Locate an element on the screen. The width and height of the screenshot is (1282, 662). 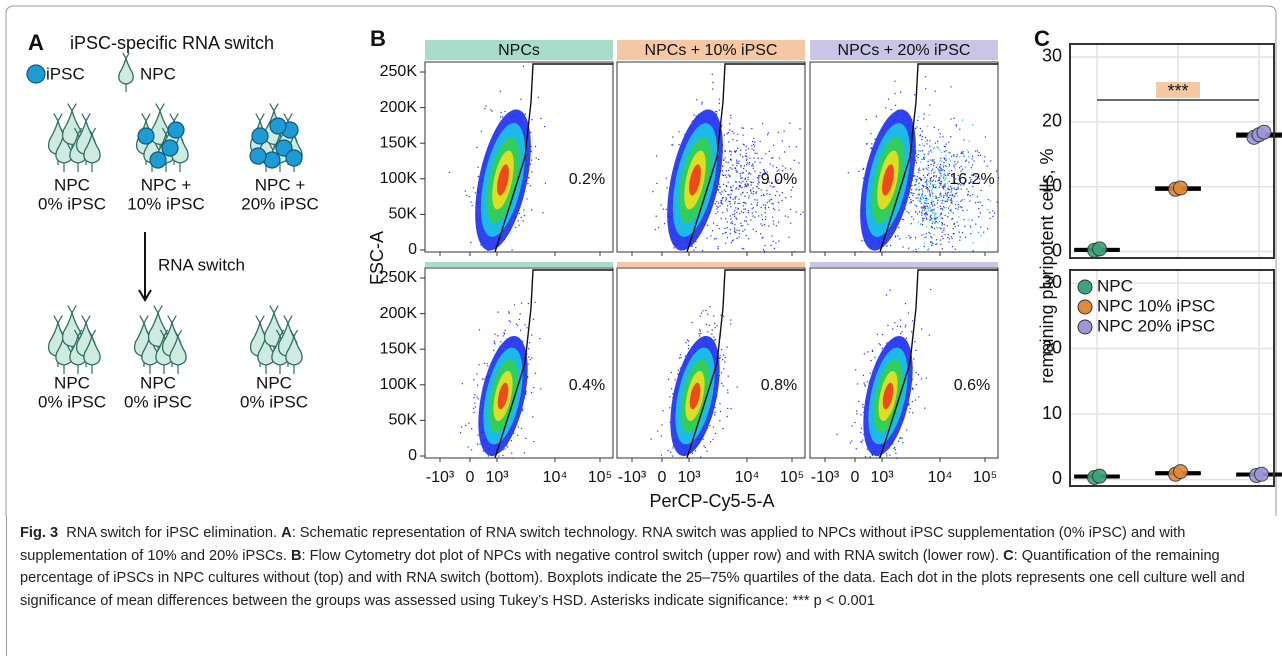
x-tick-label: 10⁴ is located at coordinates (940, 477).